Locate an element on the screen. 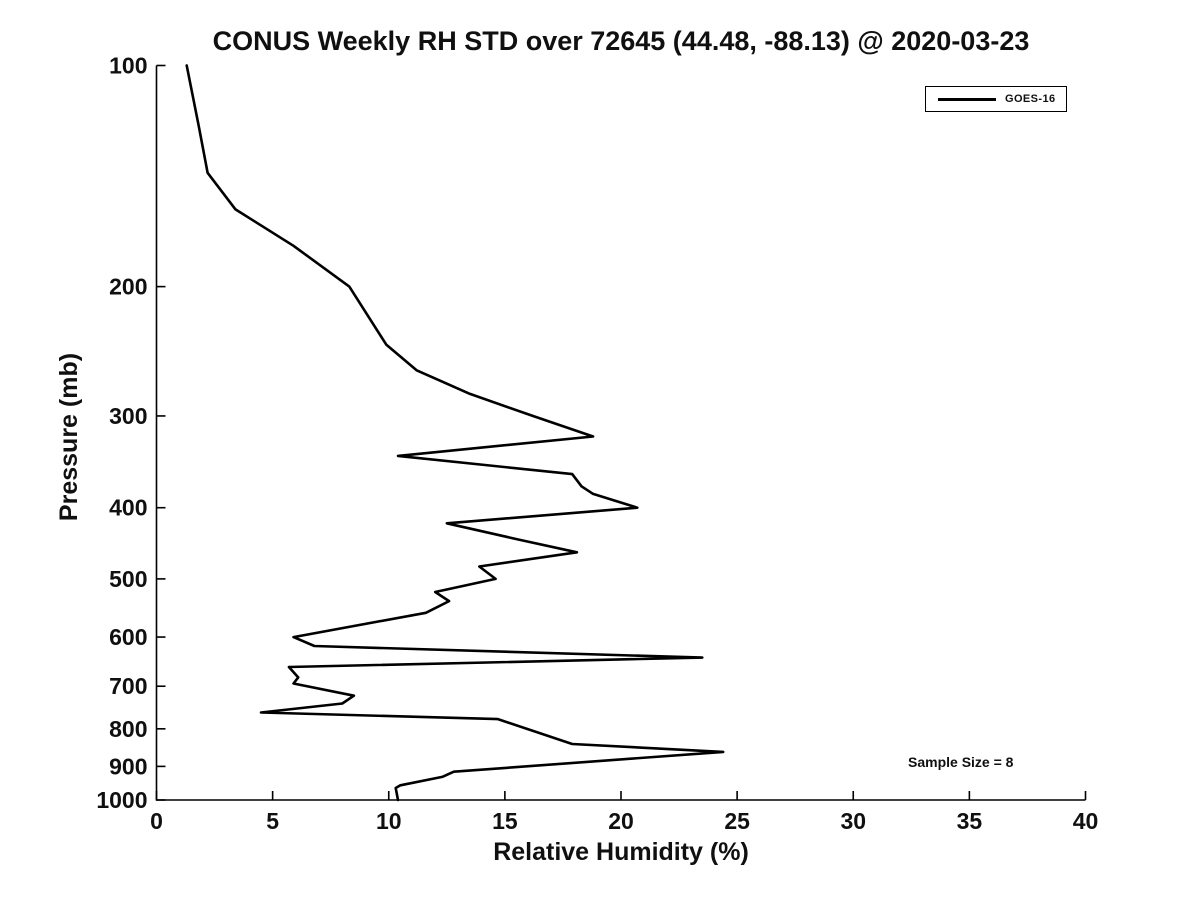  sample-size-annotation: Sample Size = 8 is located at coordinates (961, 762).